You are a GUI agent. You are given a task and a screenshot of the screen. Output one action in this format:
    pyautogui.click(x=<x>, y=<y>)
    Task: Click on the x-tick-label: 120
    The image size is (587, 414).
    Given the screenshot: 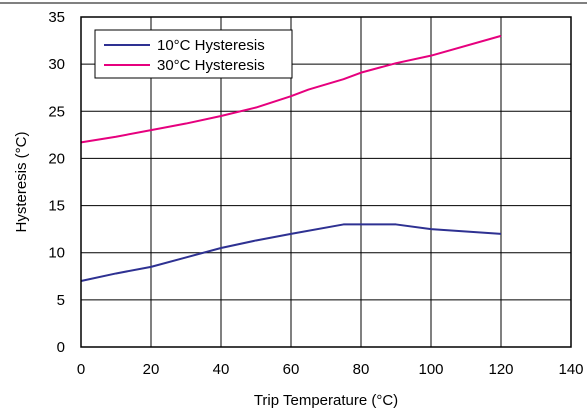 What is the action you would take?
    pyautogui.click(x=500, y=369)
    